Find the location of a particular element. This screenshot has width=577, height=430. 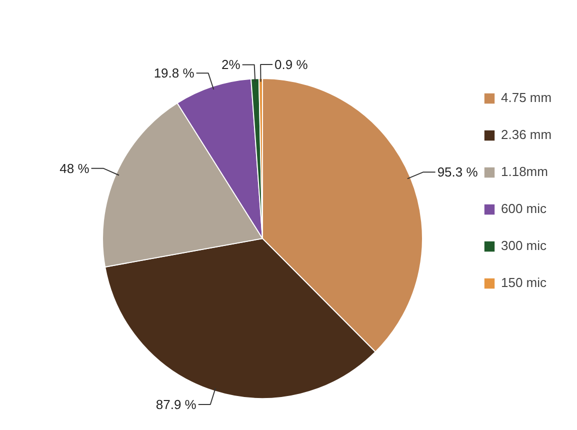

data-label: 19.8 % is located at coordinates (174, 73).